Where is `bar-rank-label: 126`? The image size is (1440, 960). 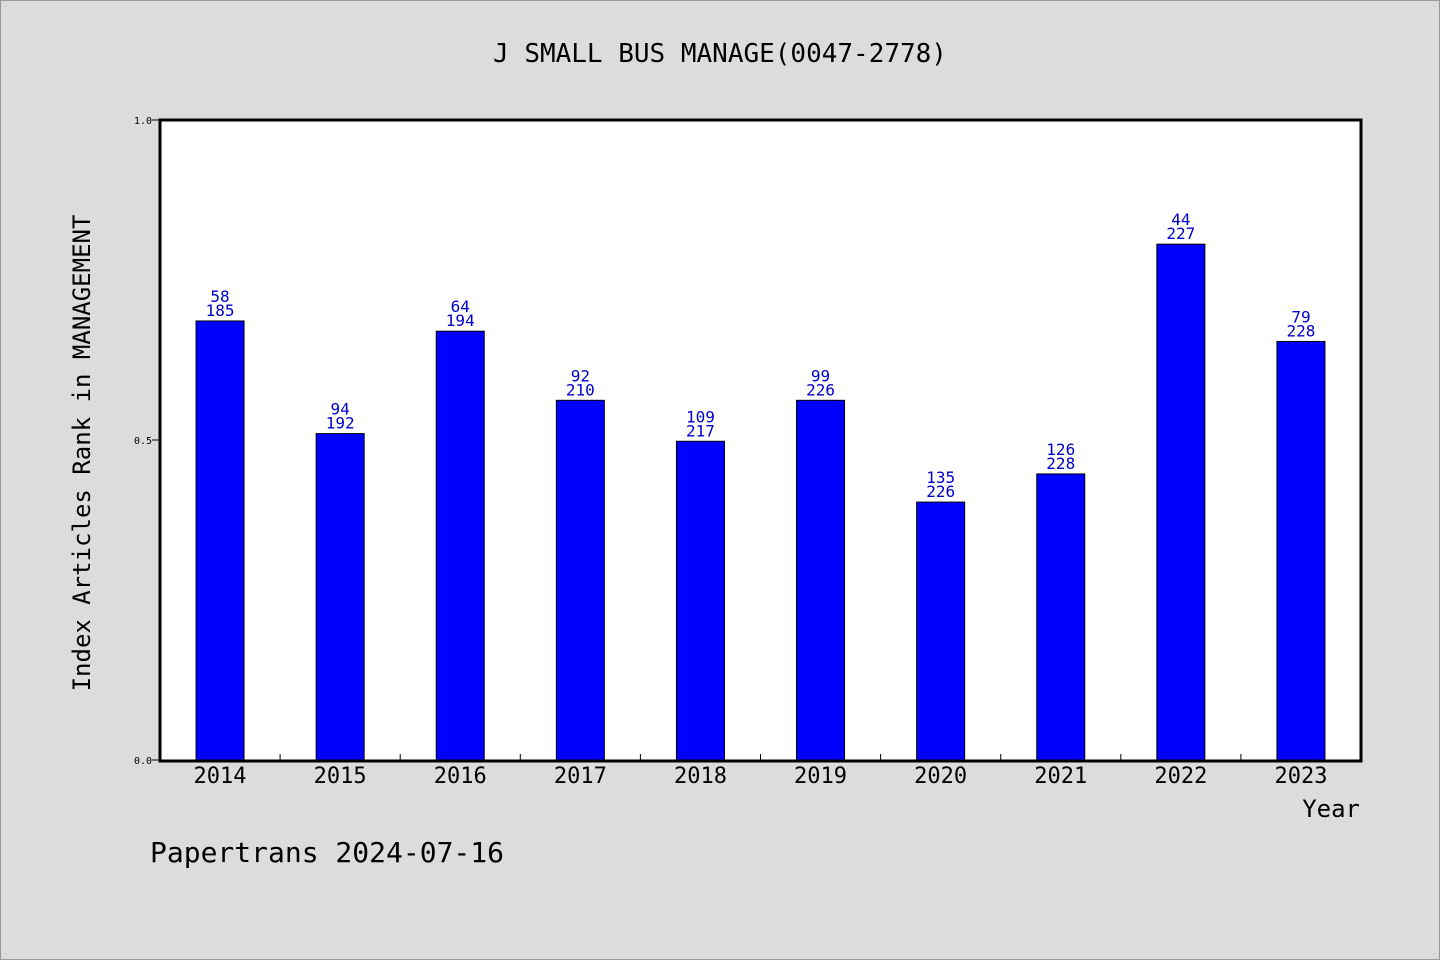 bar-rank-label: 126 is located at coordinates (1060, 449).